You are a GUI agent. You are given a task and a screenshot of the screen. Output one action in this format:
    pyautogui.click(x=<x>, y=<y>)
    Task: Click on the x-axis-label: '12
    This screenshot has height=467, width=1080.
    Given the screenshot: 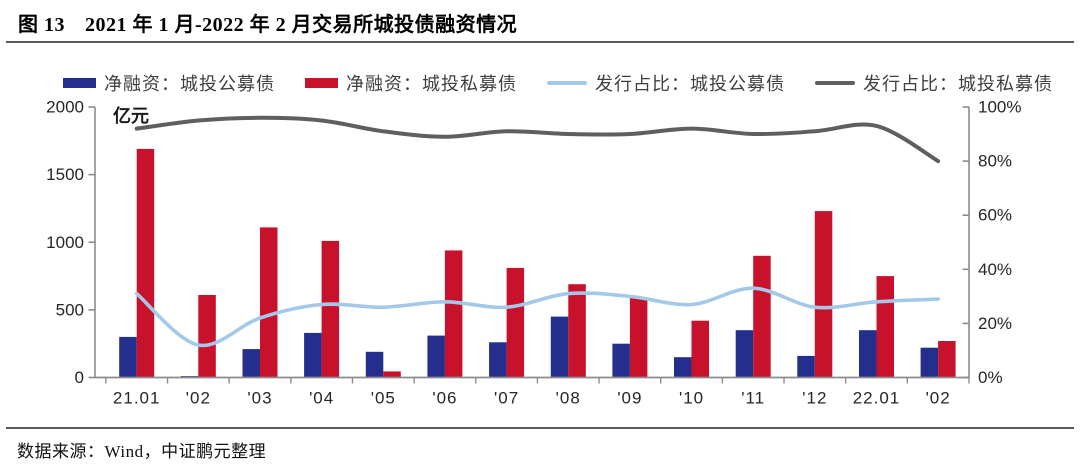 What is the action you would take?
    pyautogui.click(x=814, y=398)
    